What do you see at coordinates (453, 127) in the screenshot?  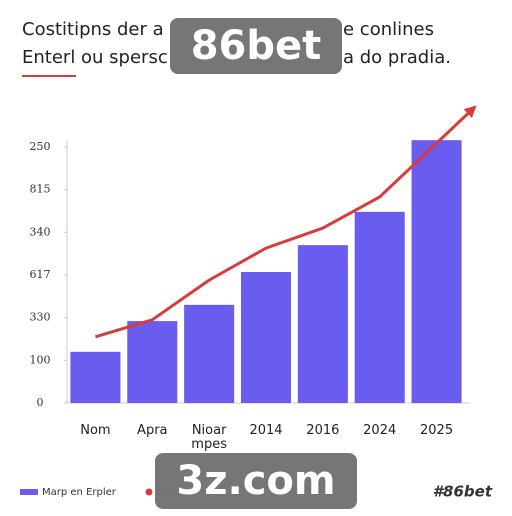 I see `arrow-shaft` at bounding box center [453, 127].